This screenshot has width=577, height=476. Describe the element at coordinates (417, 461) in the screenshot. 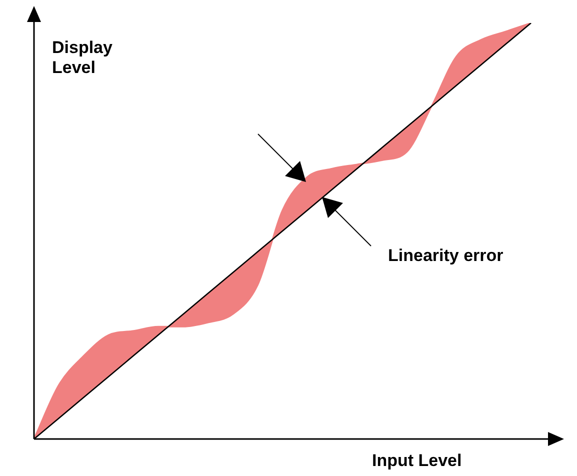

I see `x-axis-title: Input Level` at that location.